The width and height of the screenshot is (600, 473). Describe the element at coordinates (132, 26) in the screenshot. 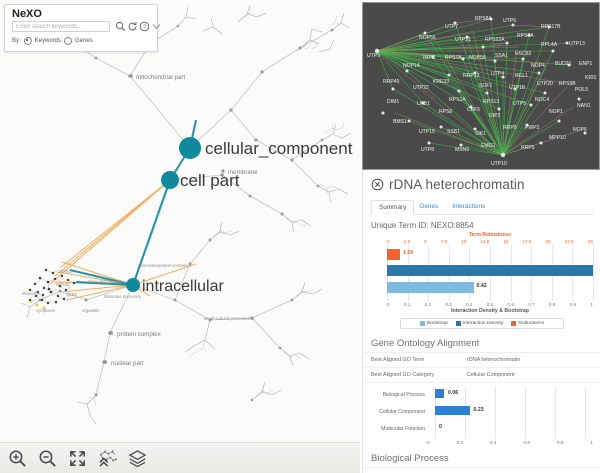

I see `refresh-icon` at that location.